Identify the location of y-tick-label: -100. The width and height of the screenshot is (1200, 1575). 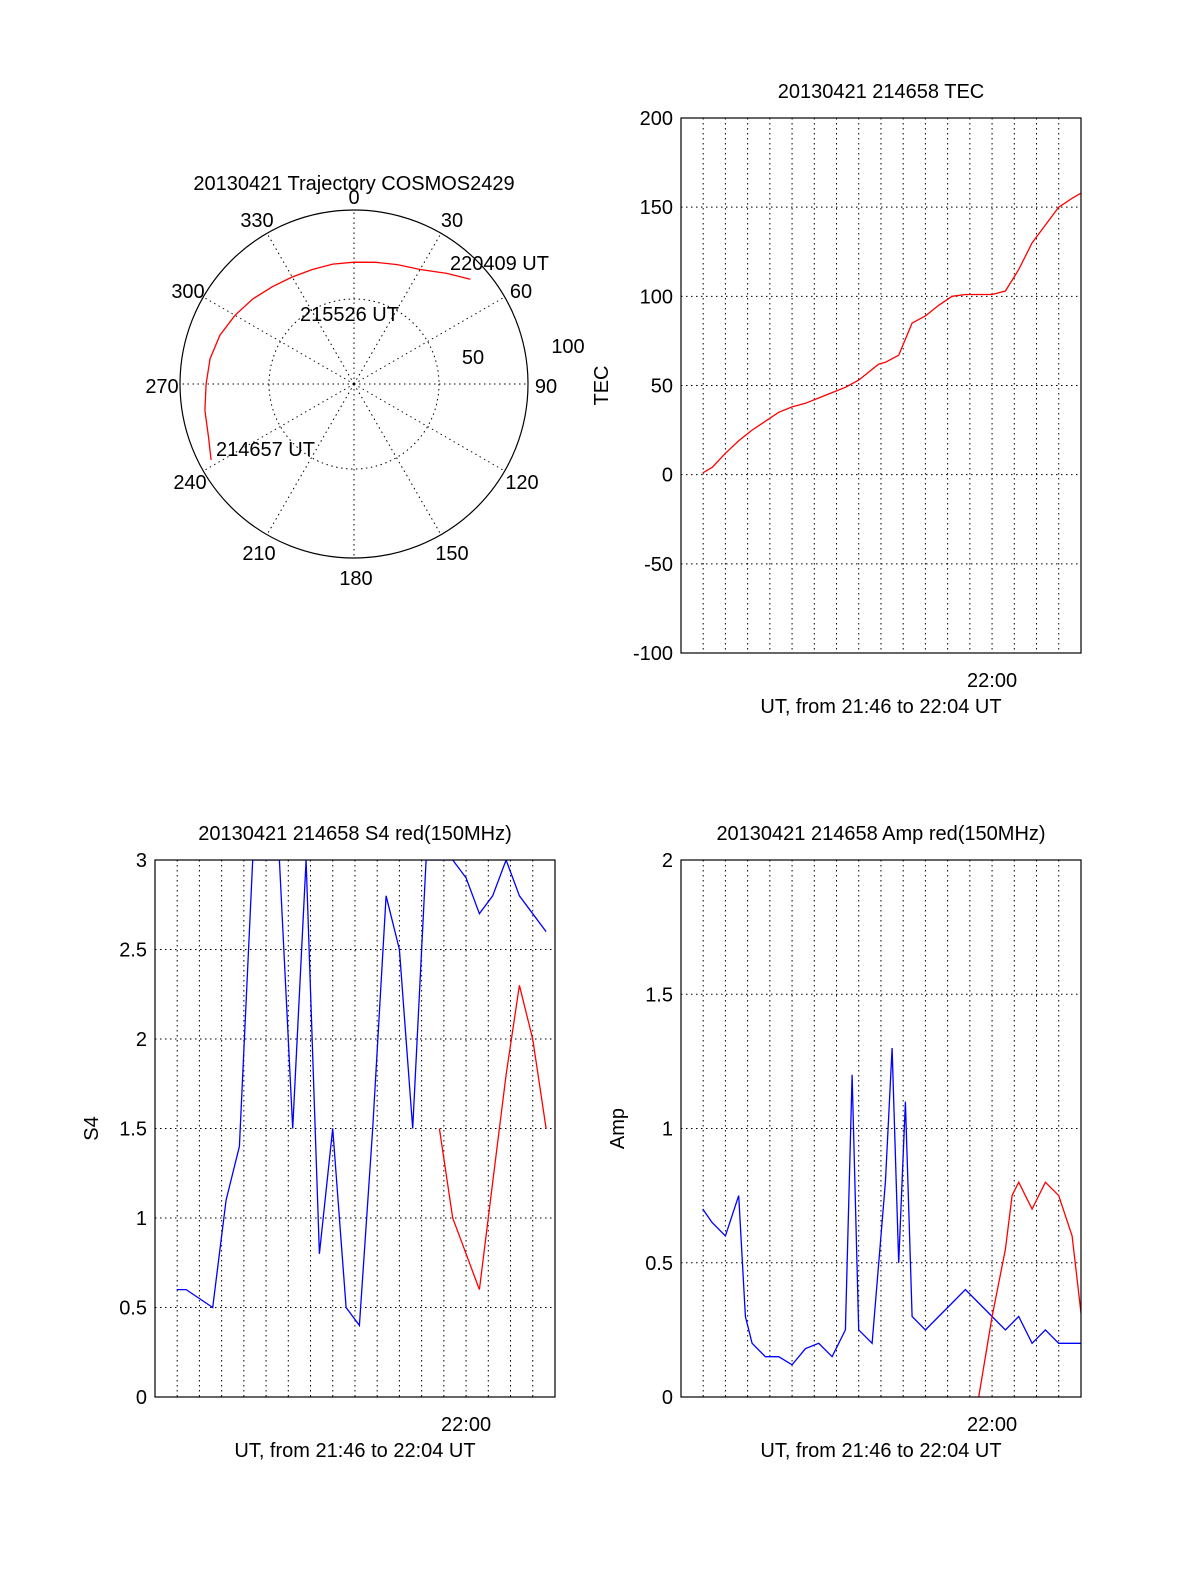
(653, 654).